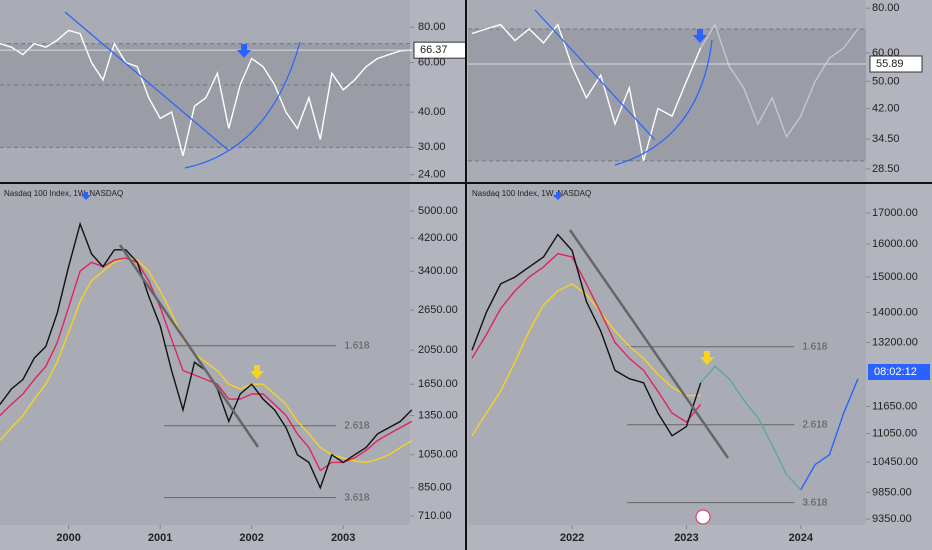 The image size is (932, 550). Describe the element at coordinates (894, 406) in the screenshot. I see `y-tick-label: 11650.00` at that location.